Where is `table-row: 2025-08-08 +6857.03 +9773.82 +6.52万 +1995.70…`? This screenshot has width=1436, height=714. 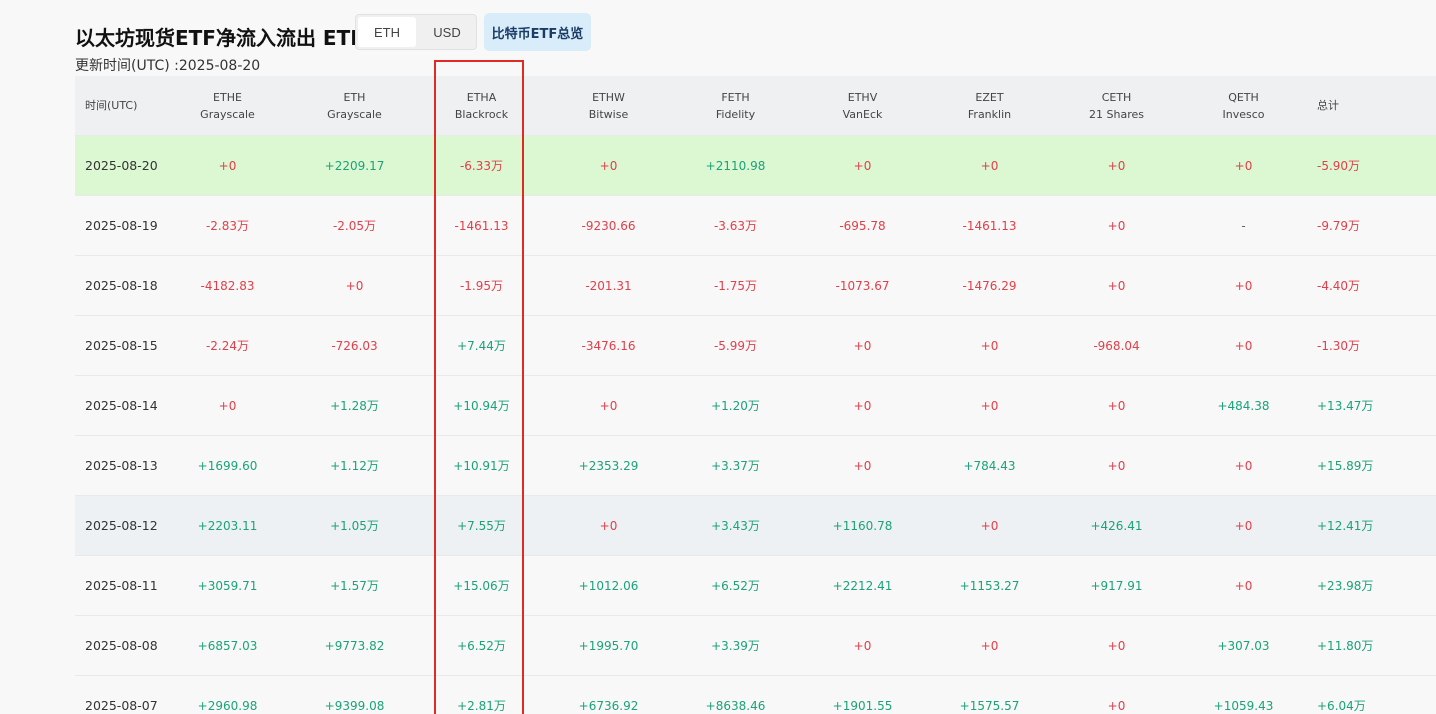
table-row: 2025-08-08 +6857.03 +9773.82 +6.52万 +1995.70… is located at coordinates (755, 645).